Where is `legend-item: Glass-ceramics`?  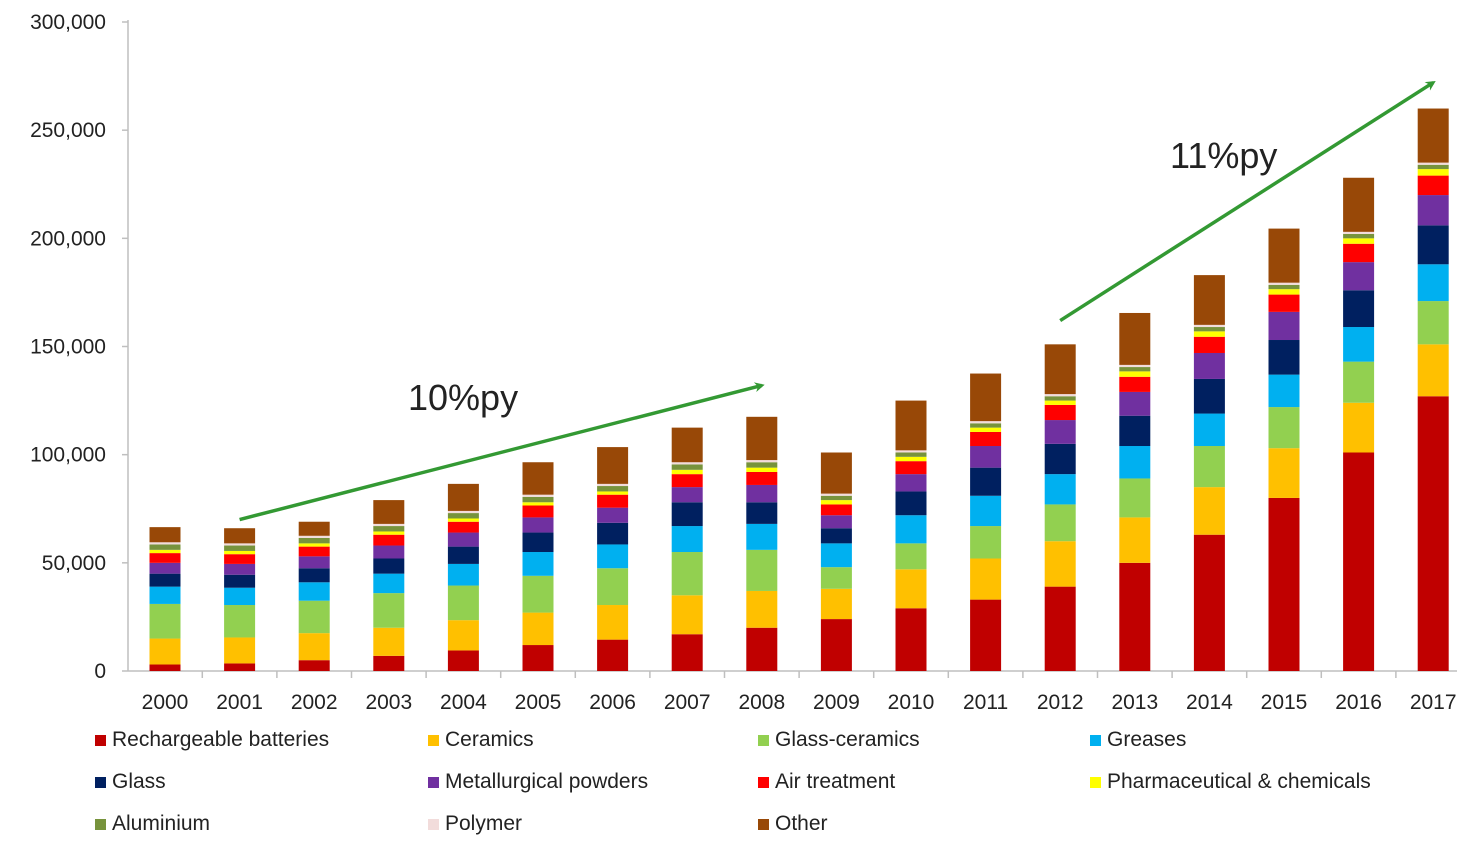 legend-item: Glass-ceramics is located at coordinates (839, 740).